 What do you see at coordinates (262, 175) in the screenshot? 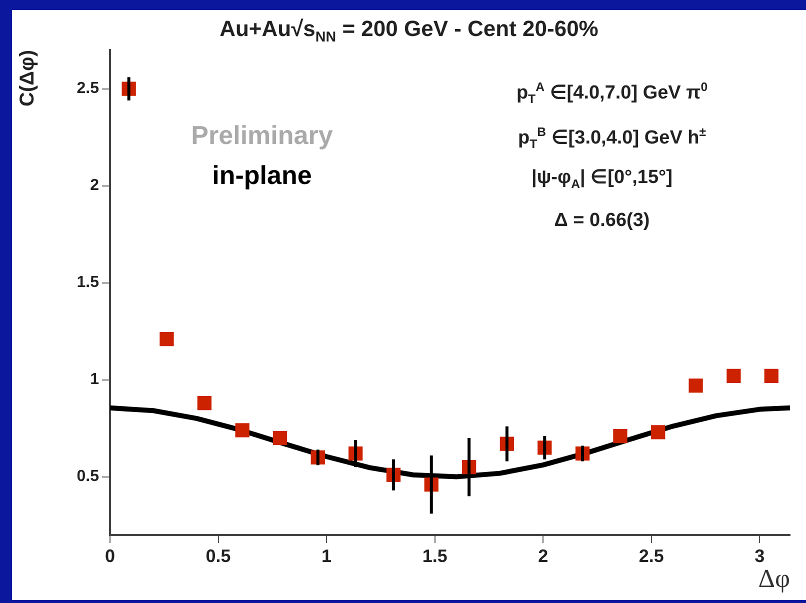
I see `annotation: in-plane` at bounding box center [262, 175].